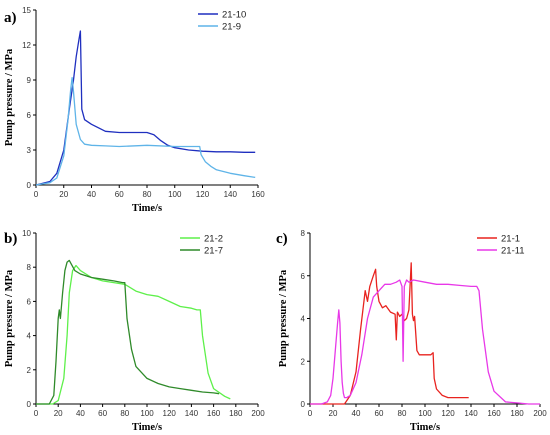 The width and height of the screenshot is (550, 435). Describe the element at coordinates (26, 233) in the screenshot. I see `y-tick-label: 10` at that location.